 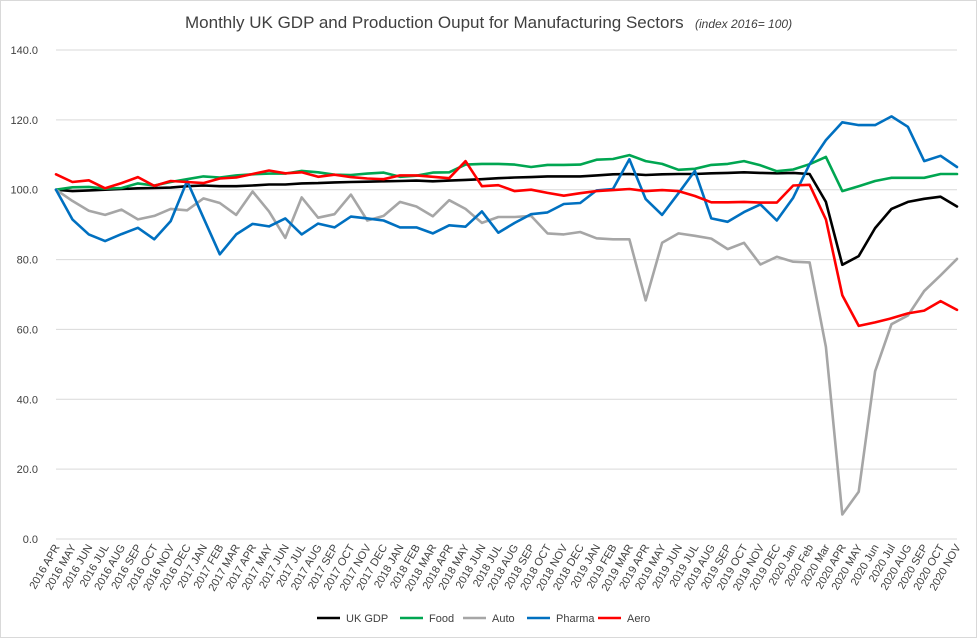 I want to click on legend-label-food: Food, so click(x=441, y=619).